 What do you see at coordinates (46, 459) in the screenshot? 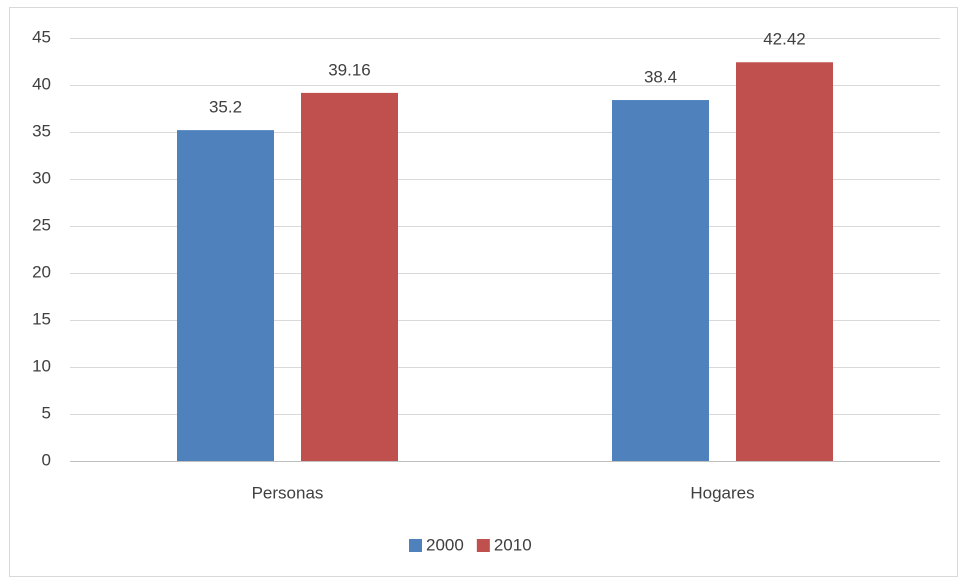
I see `y-tick-label: 0` at bounding box center [46, 459].